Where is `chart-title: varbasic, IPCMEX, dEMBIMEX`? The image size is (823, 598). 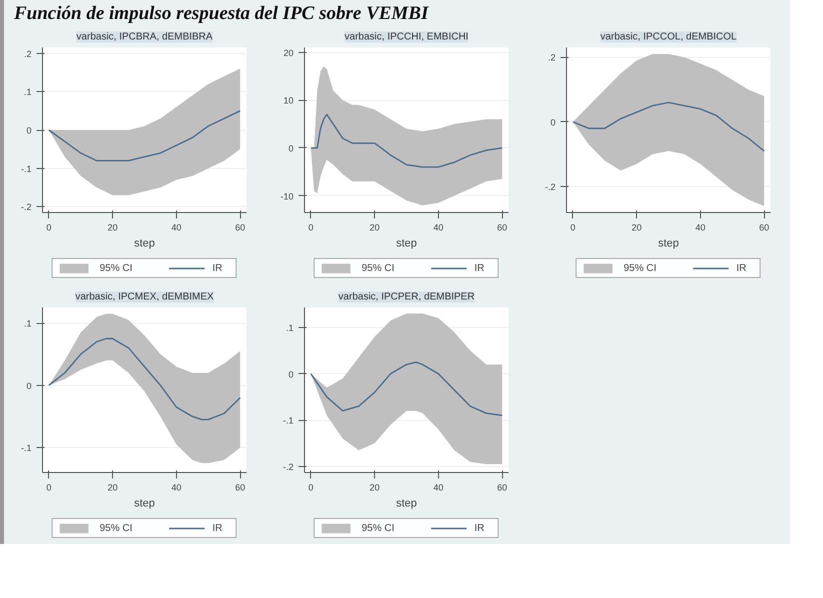 chart-title: varbasic, IPCMEX, dEMBIMEX is located at coordinates (144, 297).